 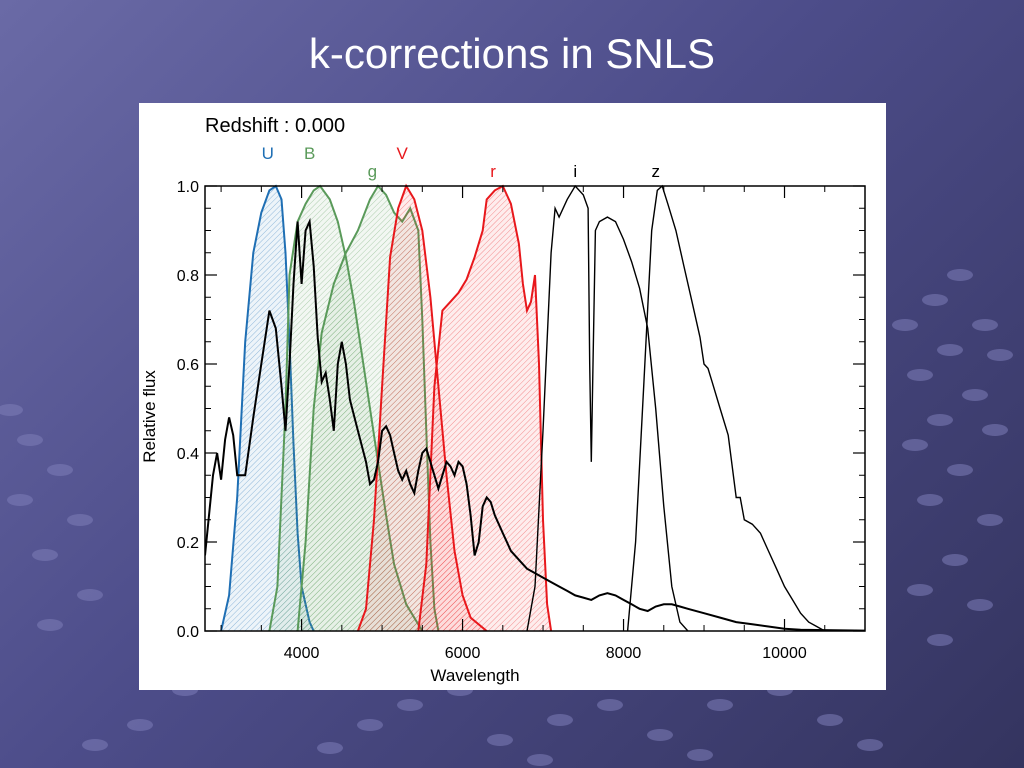 I want to click on slide-title: k-corrections in SNLS, so click(x=512, y=53).